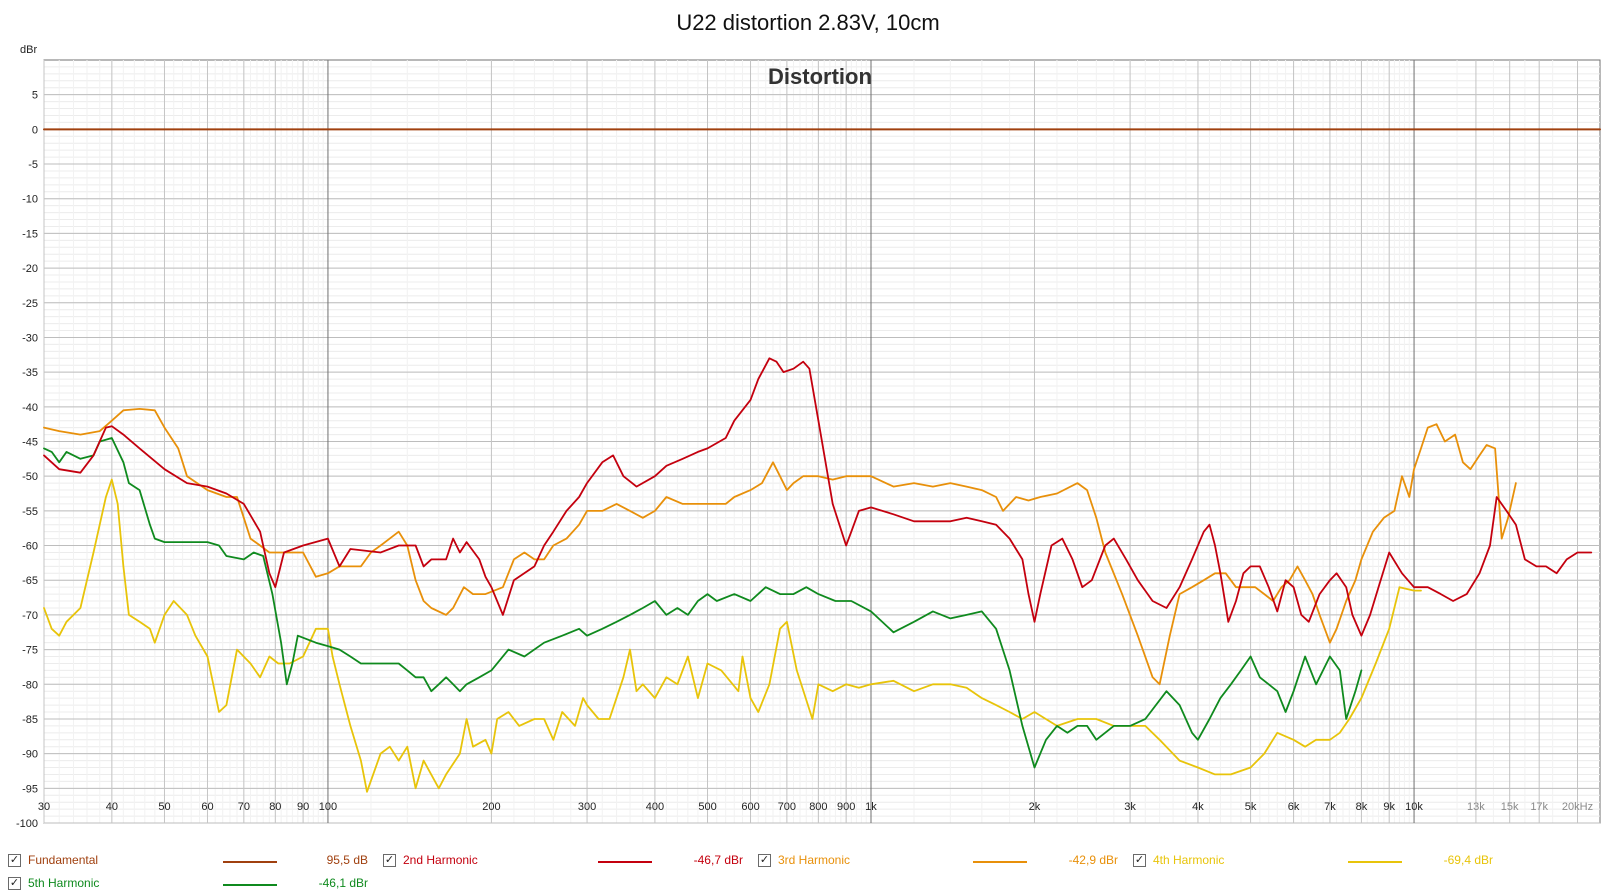  What do you see at coordinates (1389, 807) in the screenshot?
I see `x-tick-label: 9k` at bounding box center [1389, 807].